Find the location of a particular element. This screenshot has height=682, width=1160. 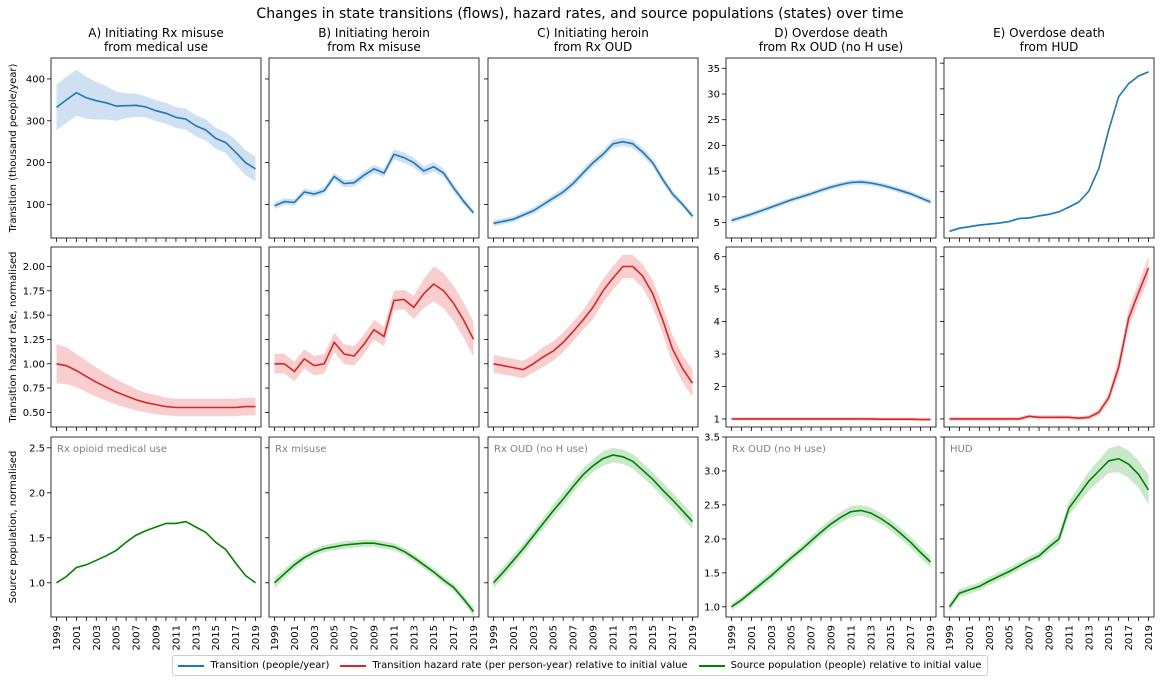

subplot-label-1: Rx misuse is located at coordinates (300, 449).